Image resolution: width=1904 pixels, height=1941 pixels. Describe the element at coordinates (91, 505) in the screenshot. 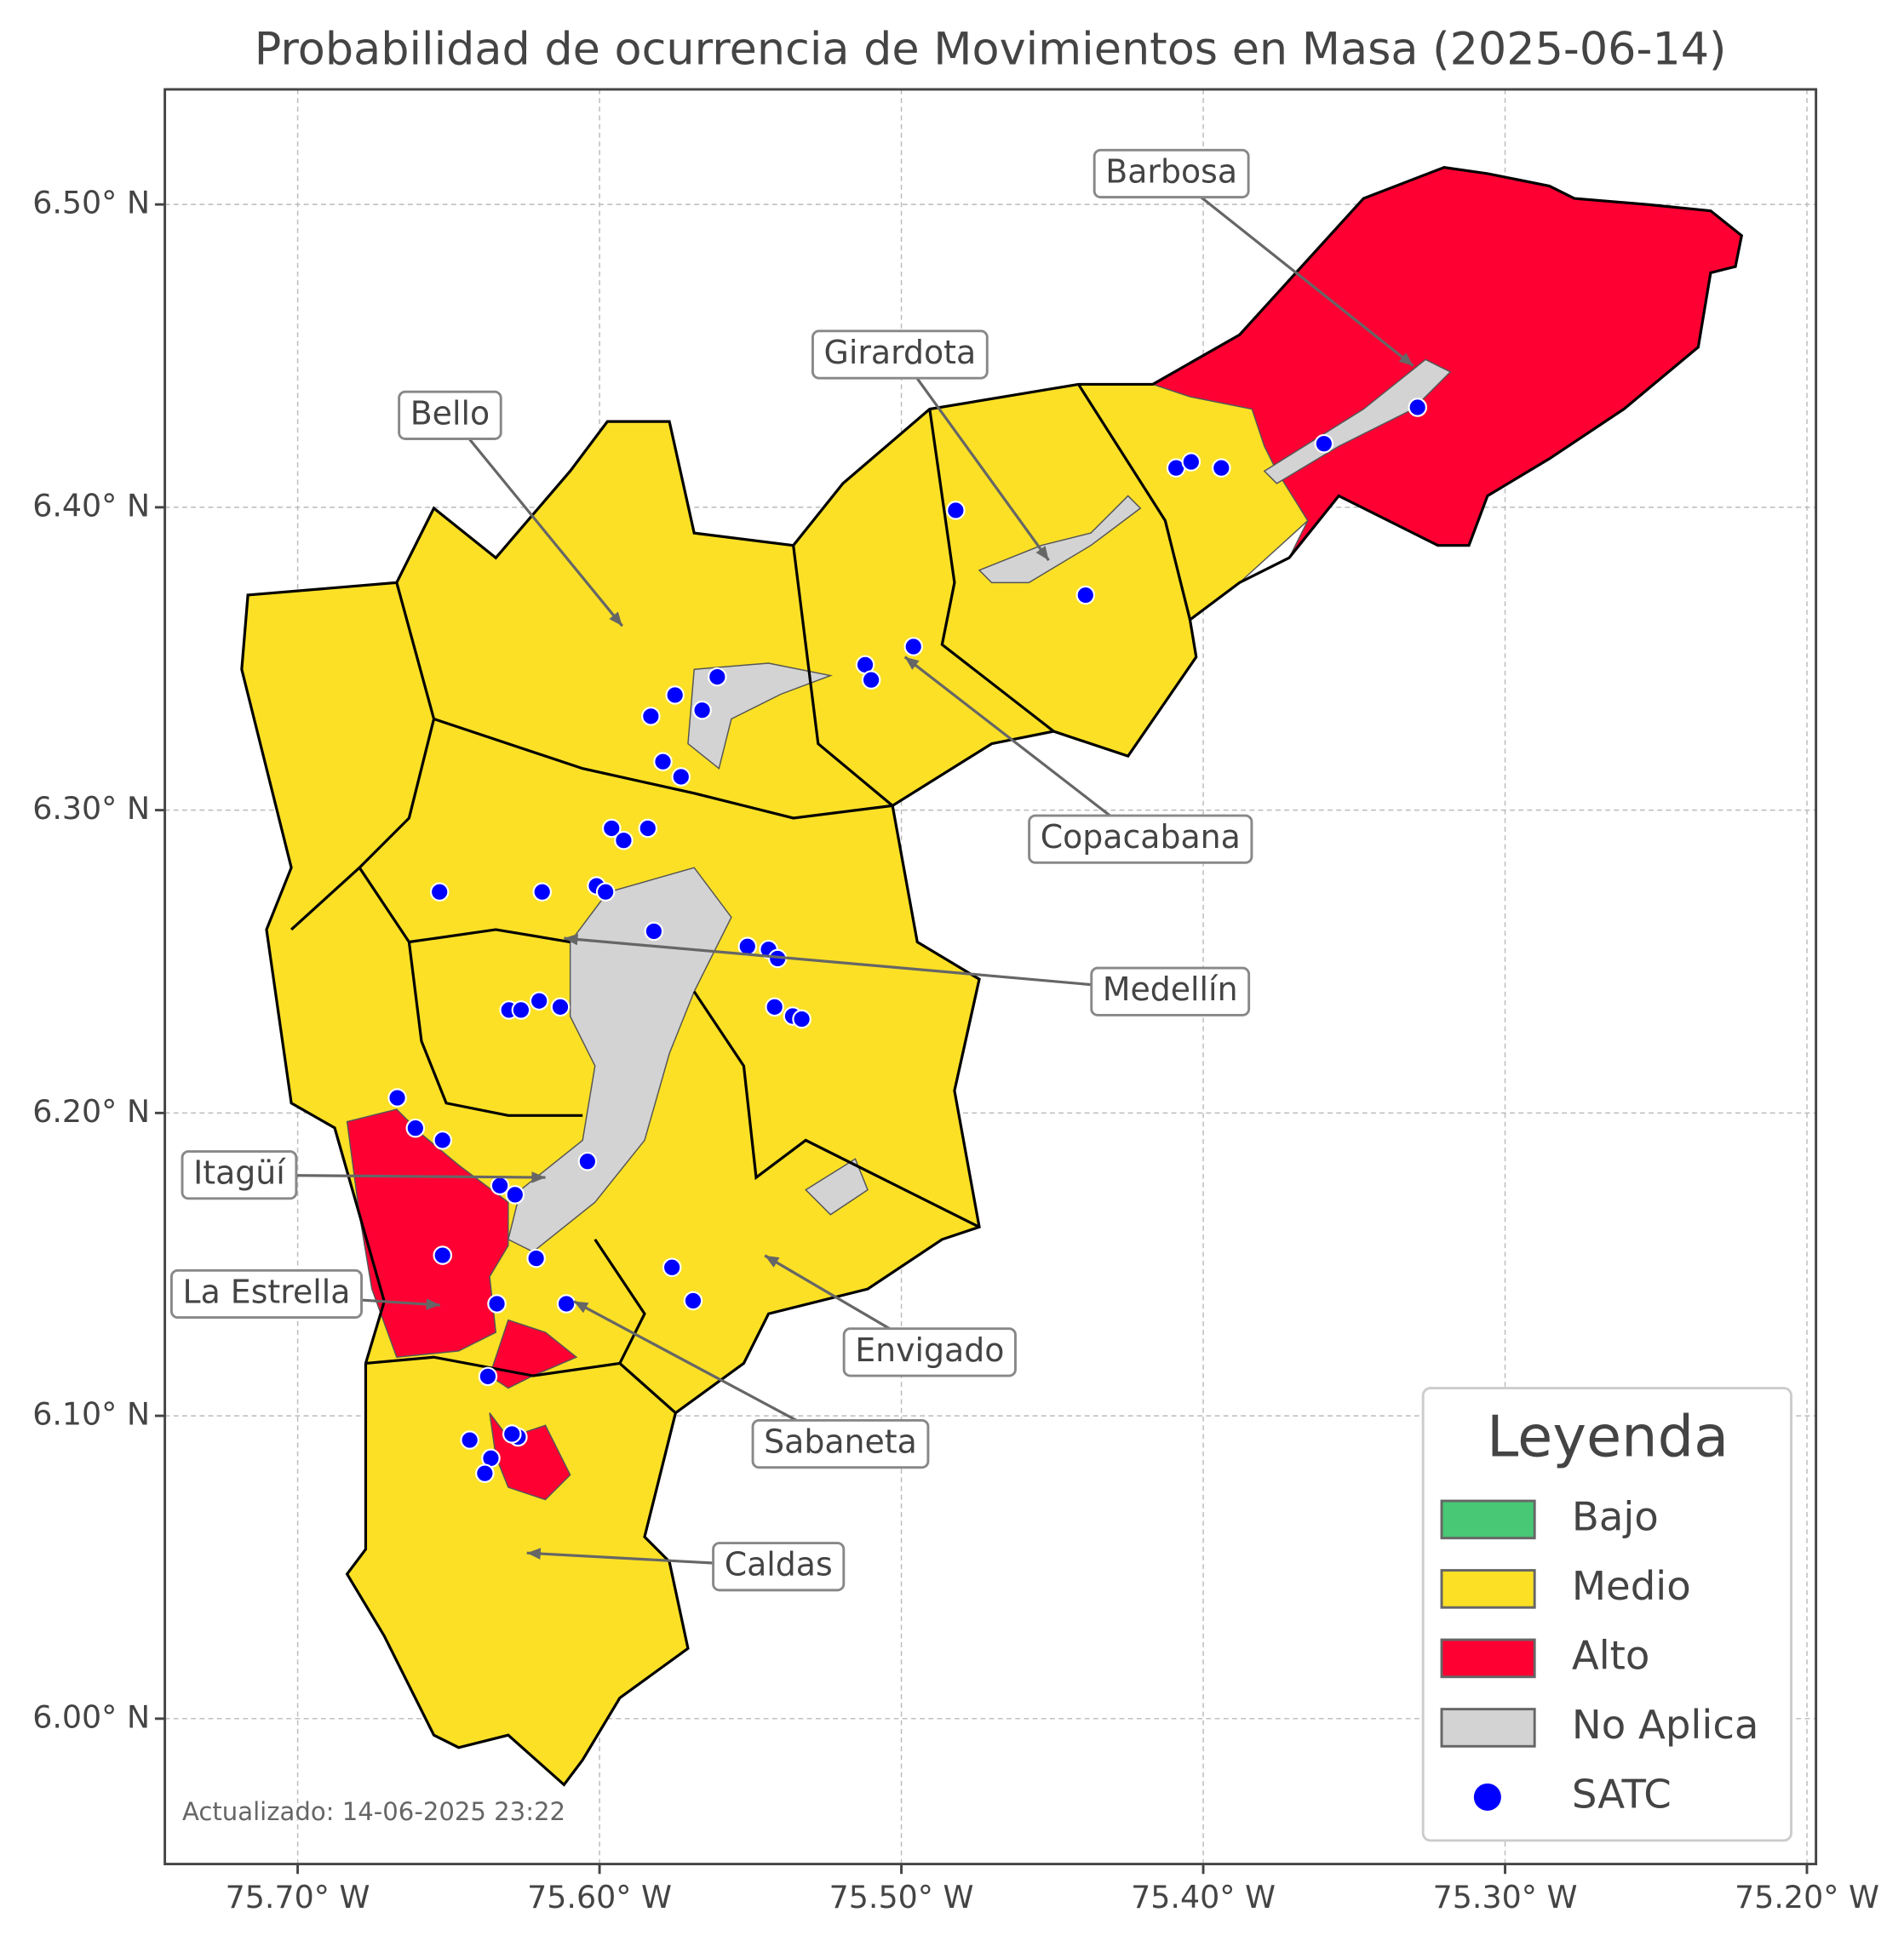

I see `y-tick-label: 6.40° N` at that location.